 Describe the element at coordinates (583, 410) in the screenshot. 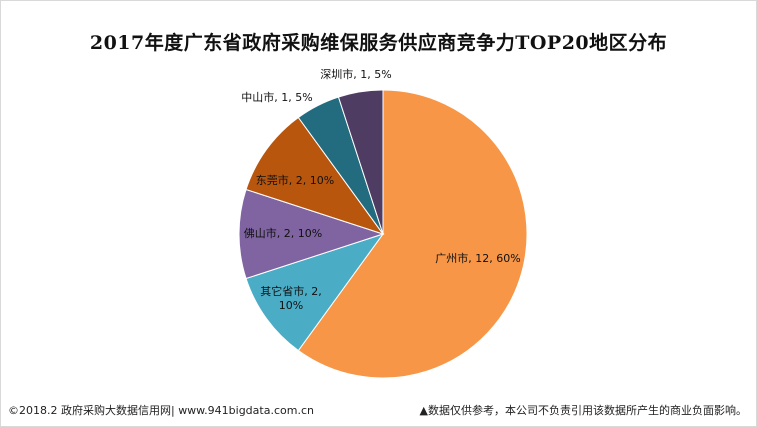

I see `footer-disclaimer: ▲数据仅供参考，本公司不负责引用该数据所产生的商业负面影响。` at that location.